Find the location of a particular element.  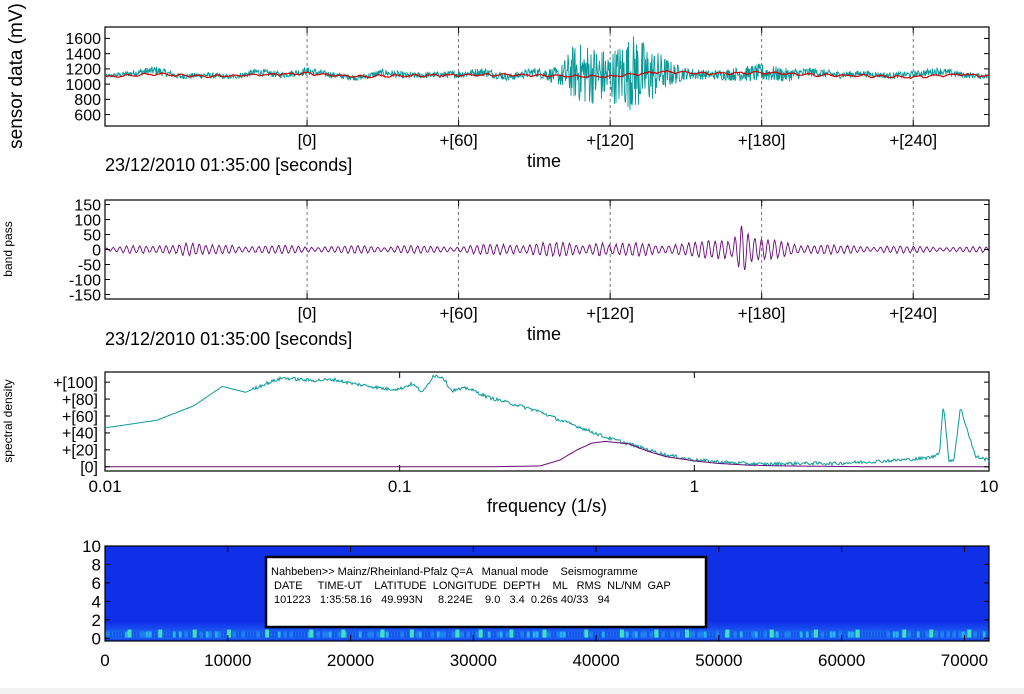

x-tick-label: 70000 is located at coordinates (964, 660).